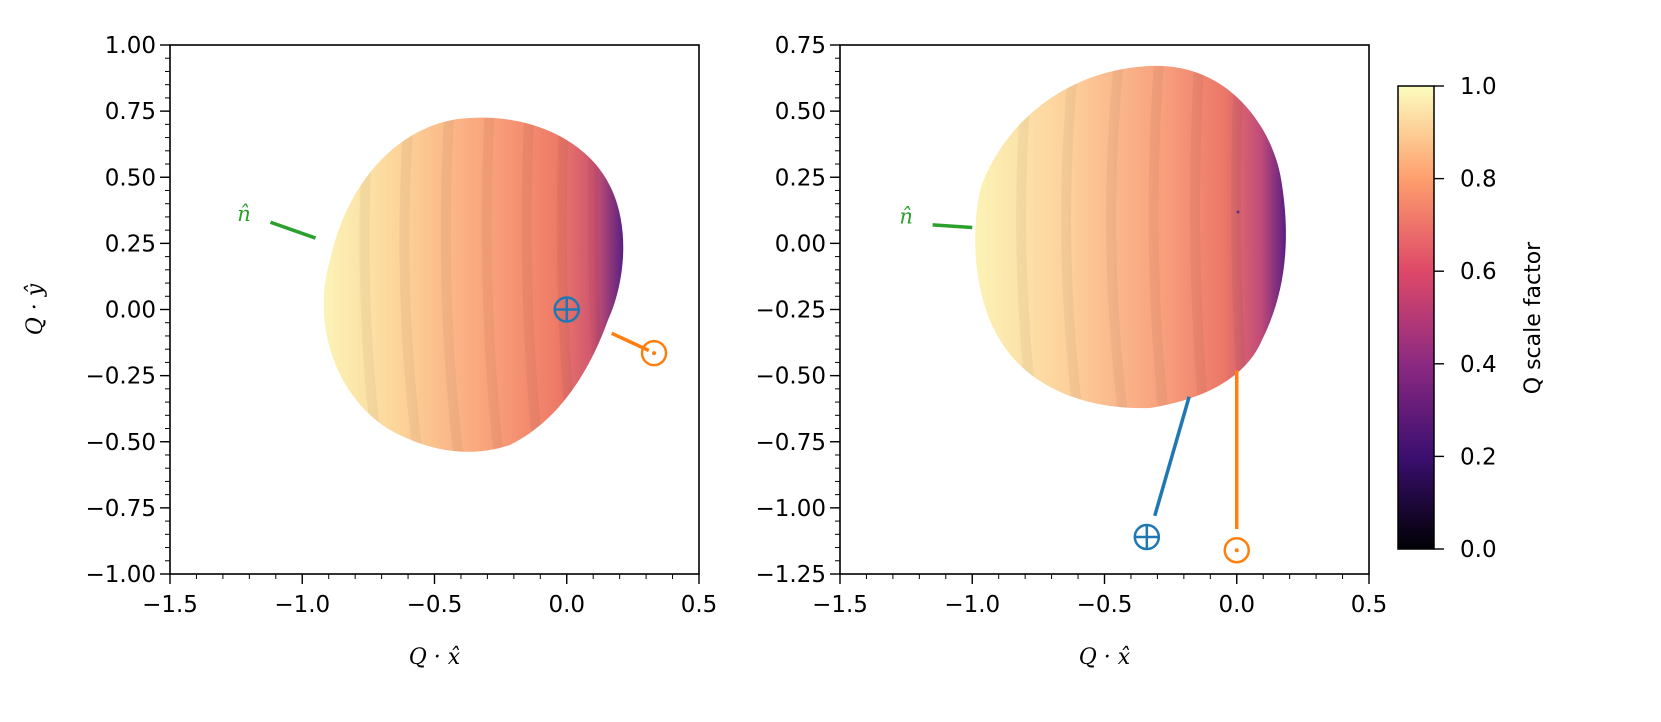  I want to click on right-y-tick-label: −1.25, so click(791, 575).